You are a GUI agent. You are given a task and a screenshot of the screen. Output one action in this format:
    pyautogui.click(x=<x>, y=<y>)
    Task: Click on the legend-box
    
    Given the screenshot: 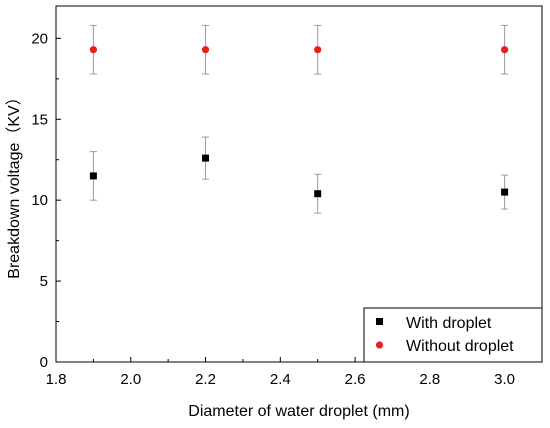 What is the action you would take?
    pyautogui.click(x=453, y=335)
    